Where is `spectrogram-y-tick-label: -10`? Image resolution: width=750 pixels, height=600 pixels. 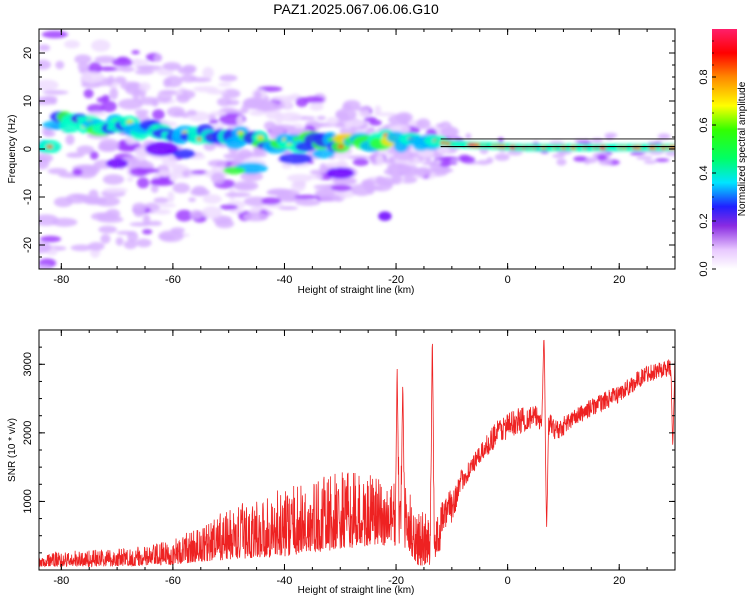 spectrogram-y-tick-label: -10 is located at coordinates (28, 197).